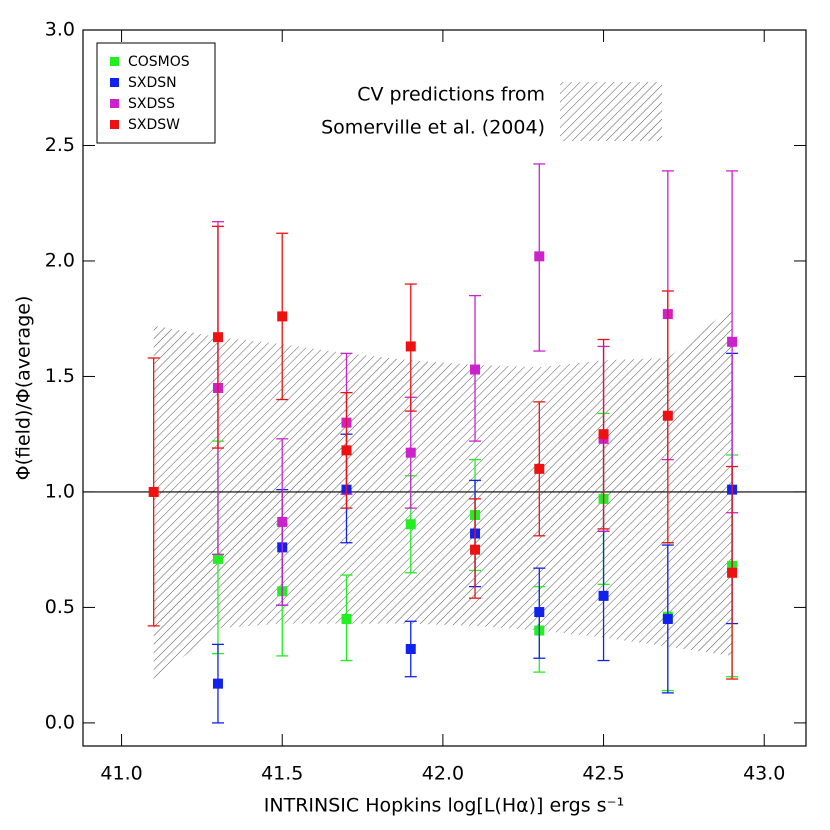  I want to click on y-tick-label: 1.5, so click(60, 376).